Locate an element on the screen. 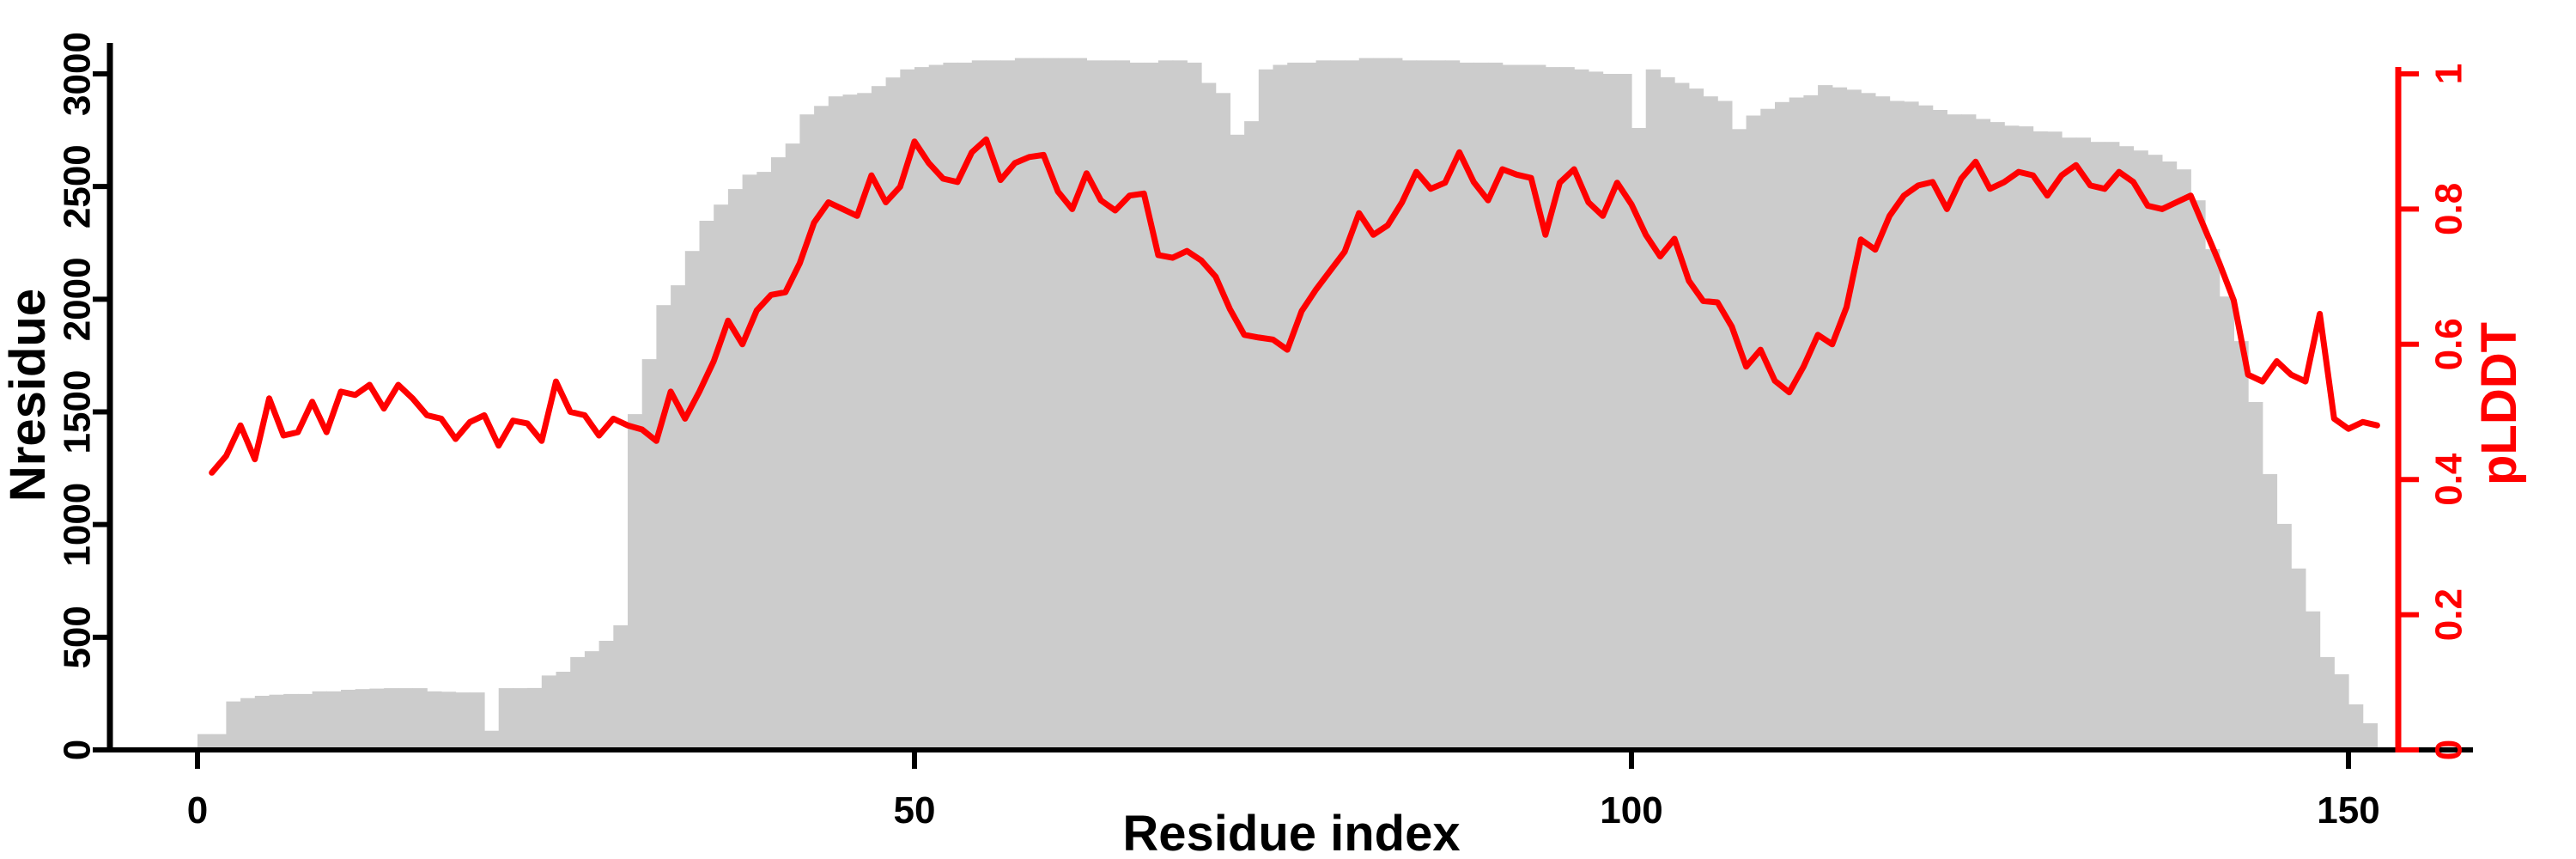 The width and height of the screenshot is (2576, 859). right-tick-label: 0.2 is located at coordinates (2449, 615).